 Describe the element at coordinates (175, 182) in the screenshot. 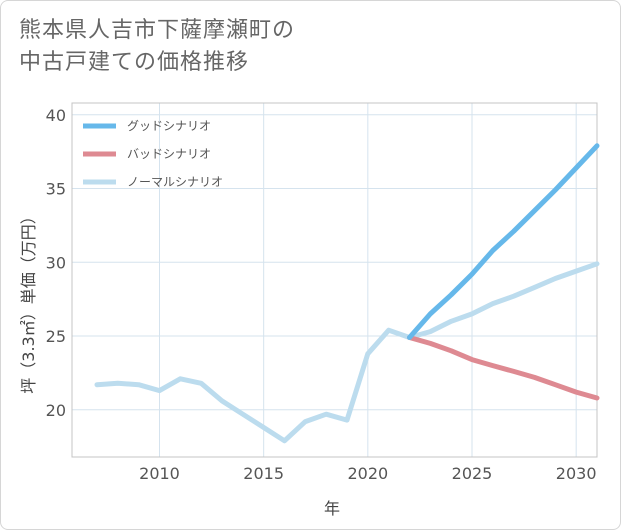

I see `legend-label-2: ノーマルシナリオ` at that location.